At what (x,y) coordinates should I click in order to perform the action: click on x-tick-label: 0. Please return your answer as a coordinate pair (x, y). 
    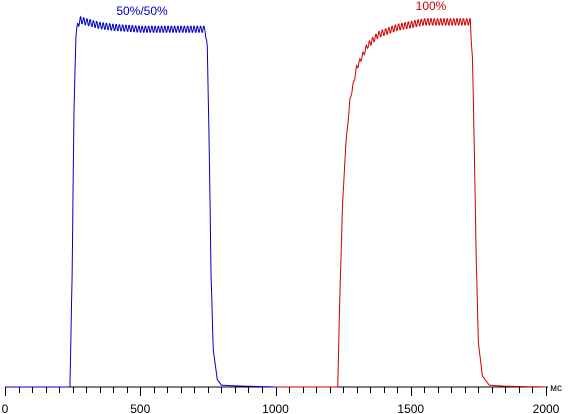
    Looking at the image, I should click on (5, 408).